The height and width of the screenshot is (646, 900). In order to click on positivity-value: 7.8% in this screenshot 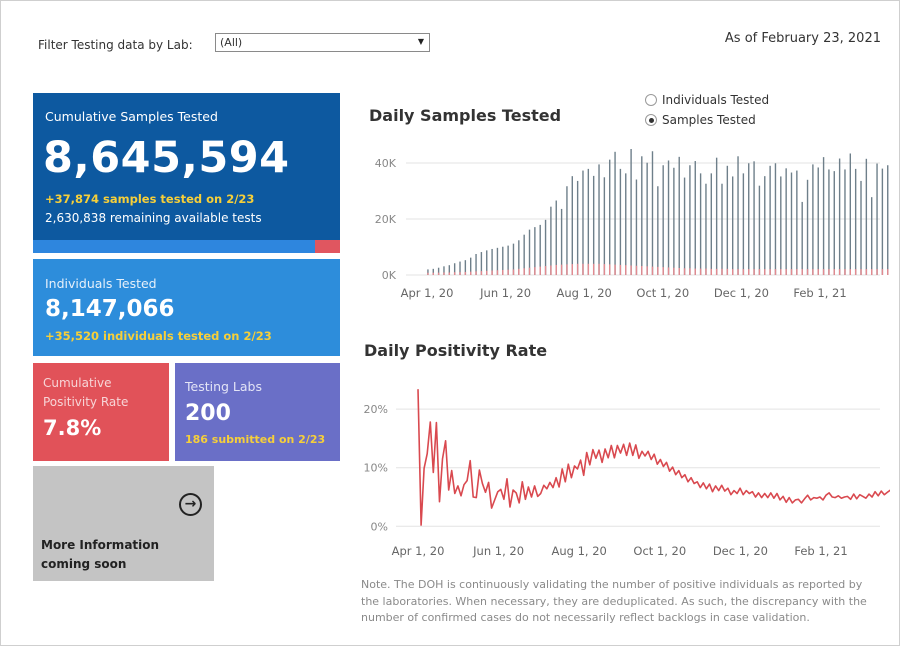, I will do `click(72, 428)`.